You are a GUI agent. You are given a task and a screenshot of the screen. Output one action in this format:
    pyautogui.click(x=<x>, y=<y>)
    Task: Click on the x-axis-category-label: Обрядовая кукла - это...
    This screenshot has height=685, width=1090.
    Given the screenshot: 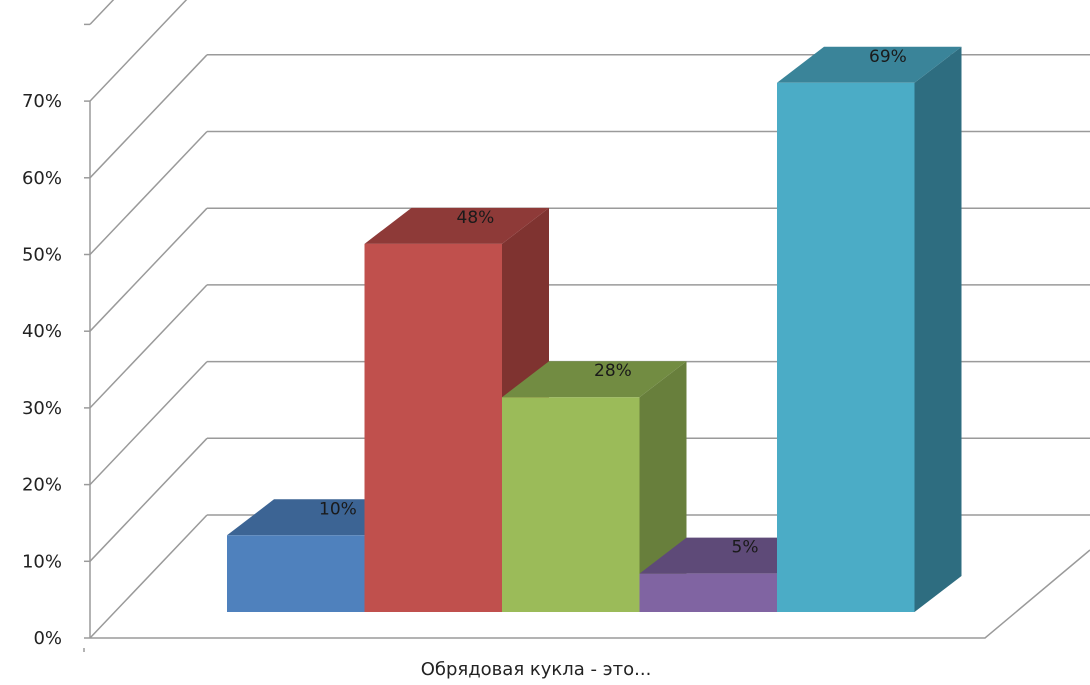 What is the action you would take?
    pyautogui.click(x=536, y=669)
    